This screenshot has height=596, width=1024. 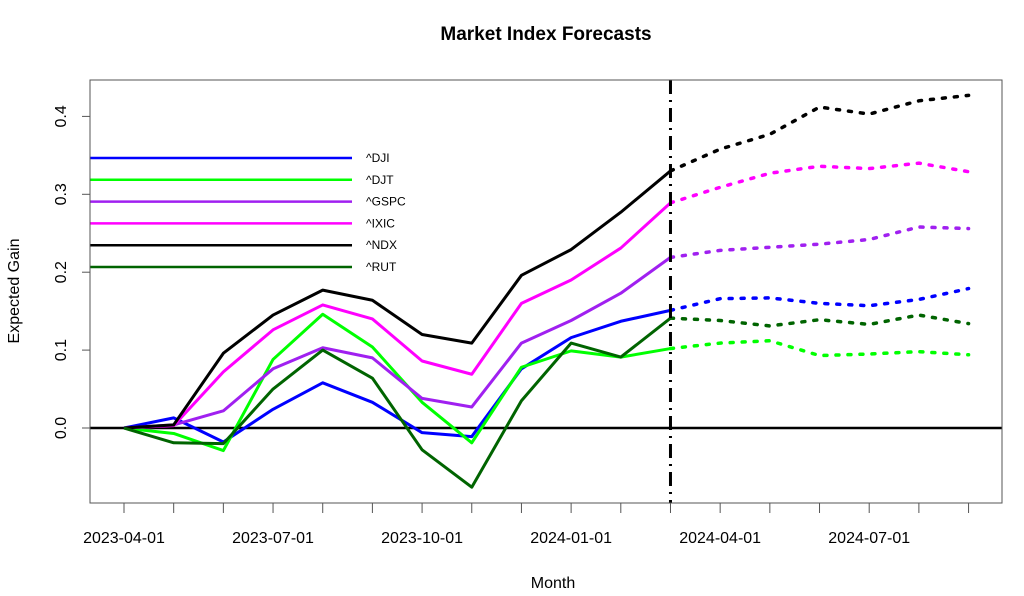 I want to click on legend-label: ^IXIC, so click(x=380, y=223).